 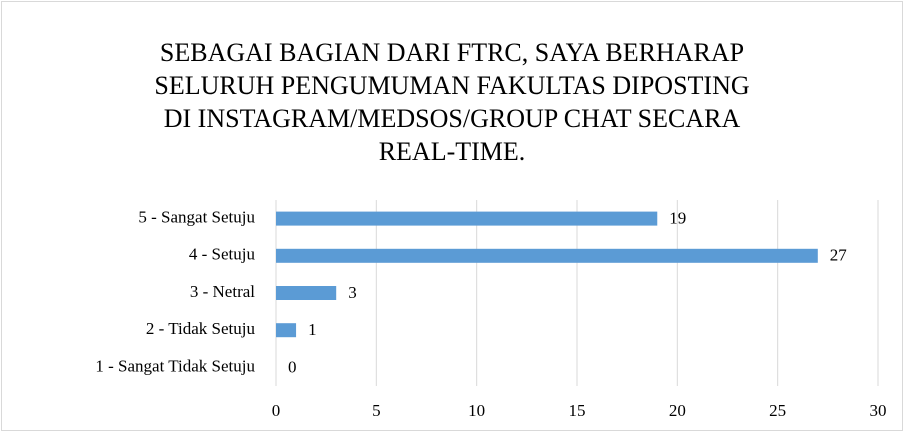 What do you see at coordinates (677, 218) in the screenshot?
I see `data-label: 19` at bounding box center [677, 218].